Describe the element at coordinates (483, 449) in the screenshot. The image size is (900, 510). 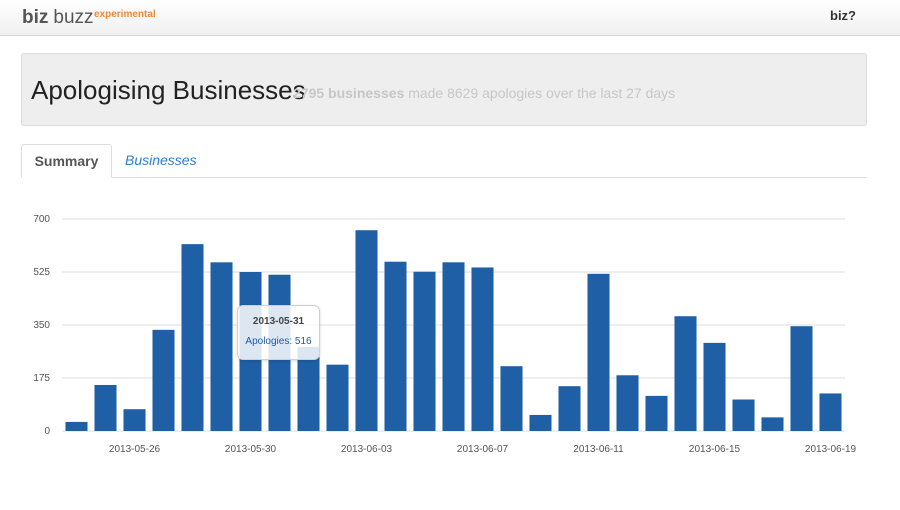
I see `x-tick-label: 2013-06-07` at that location.